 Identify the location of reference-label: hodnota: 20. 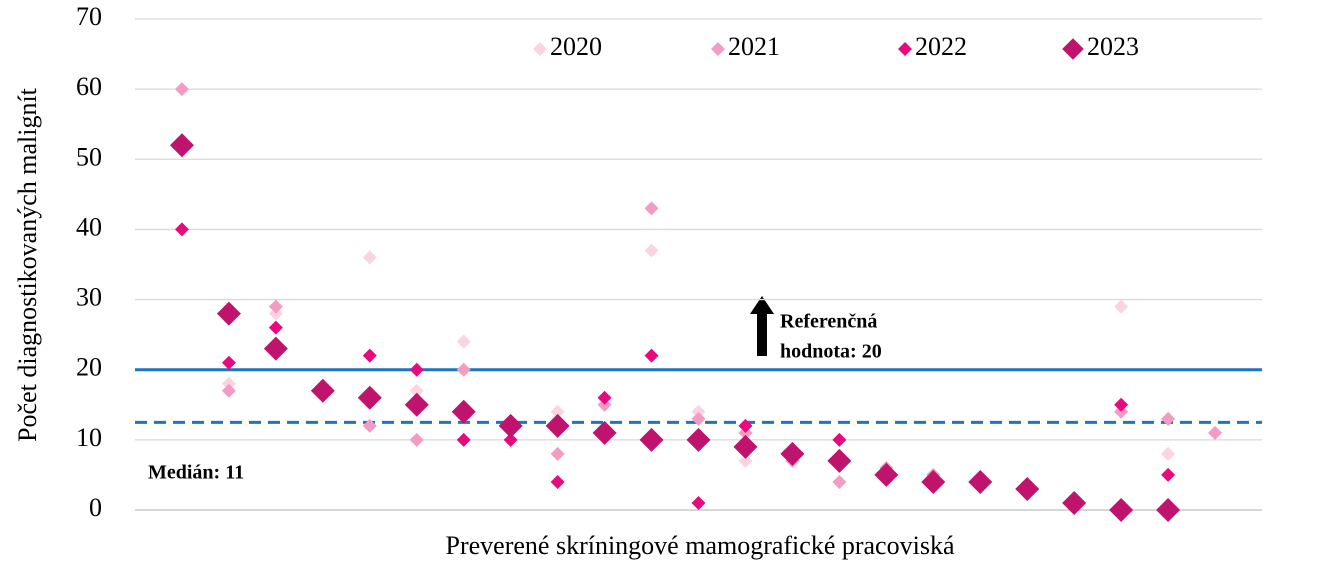
(831, 352).